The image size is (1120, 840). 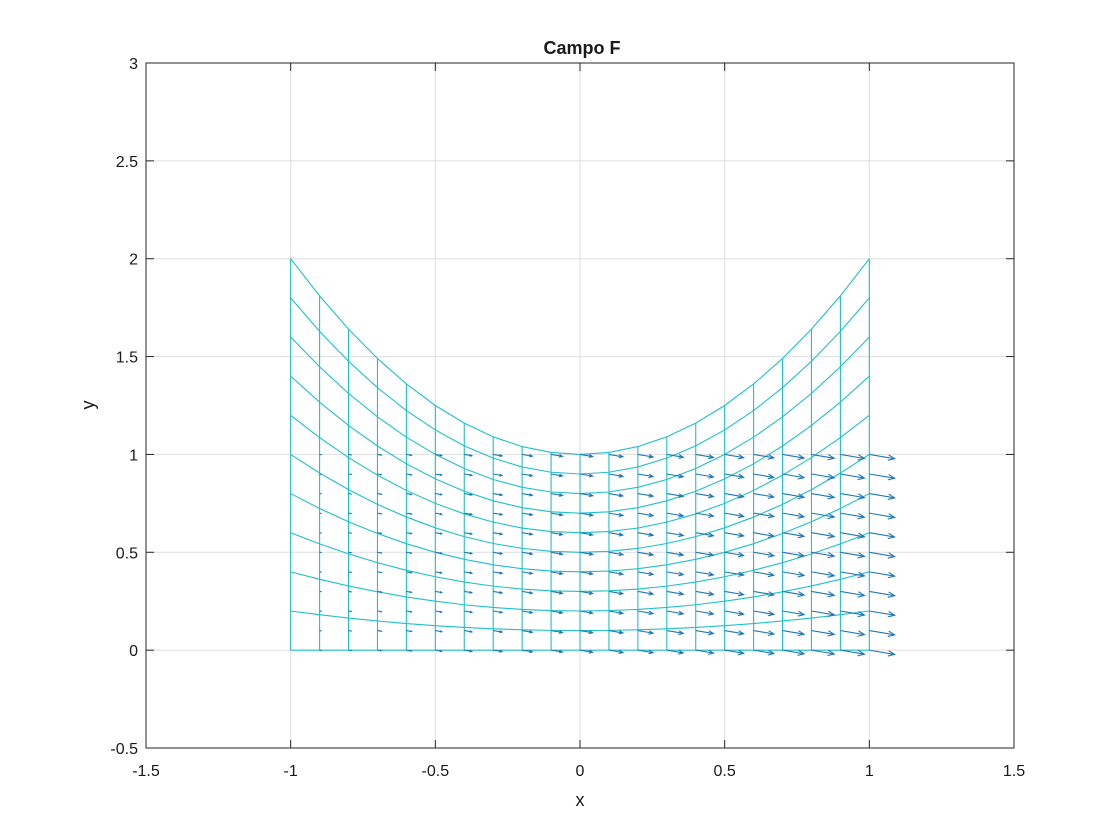 What do you see at coordinates (581, 48) in the screenshot?
I see `chart-title: Campo F` at bounding box center [581, 48].